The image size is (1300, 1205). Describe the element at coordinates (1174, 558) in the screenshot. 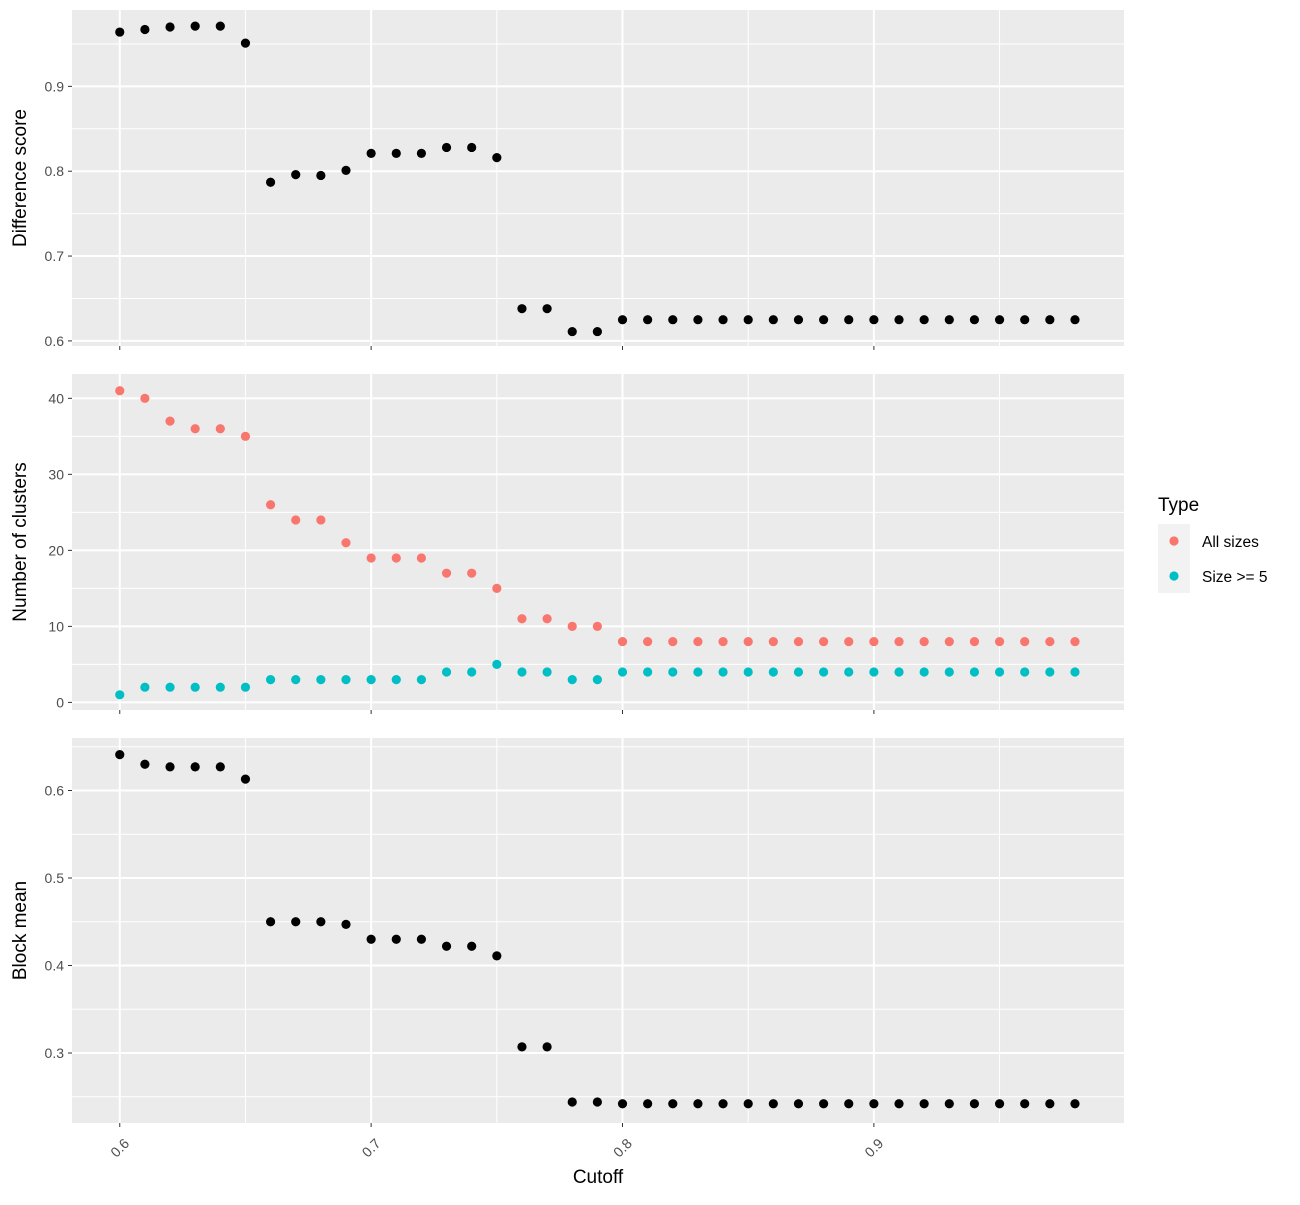

I see `legend-key-background` at that location.